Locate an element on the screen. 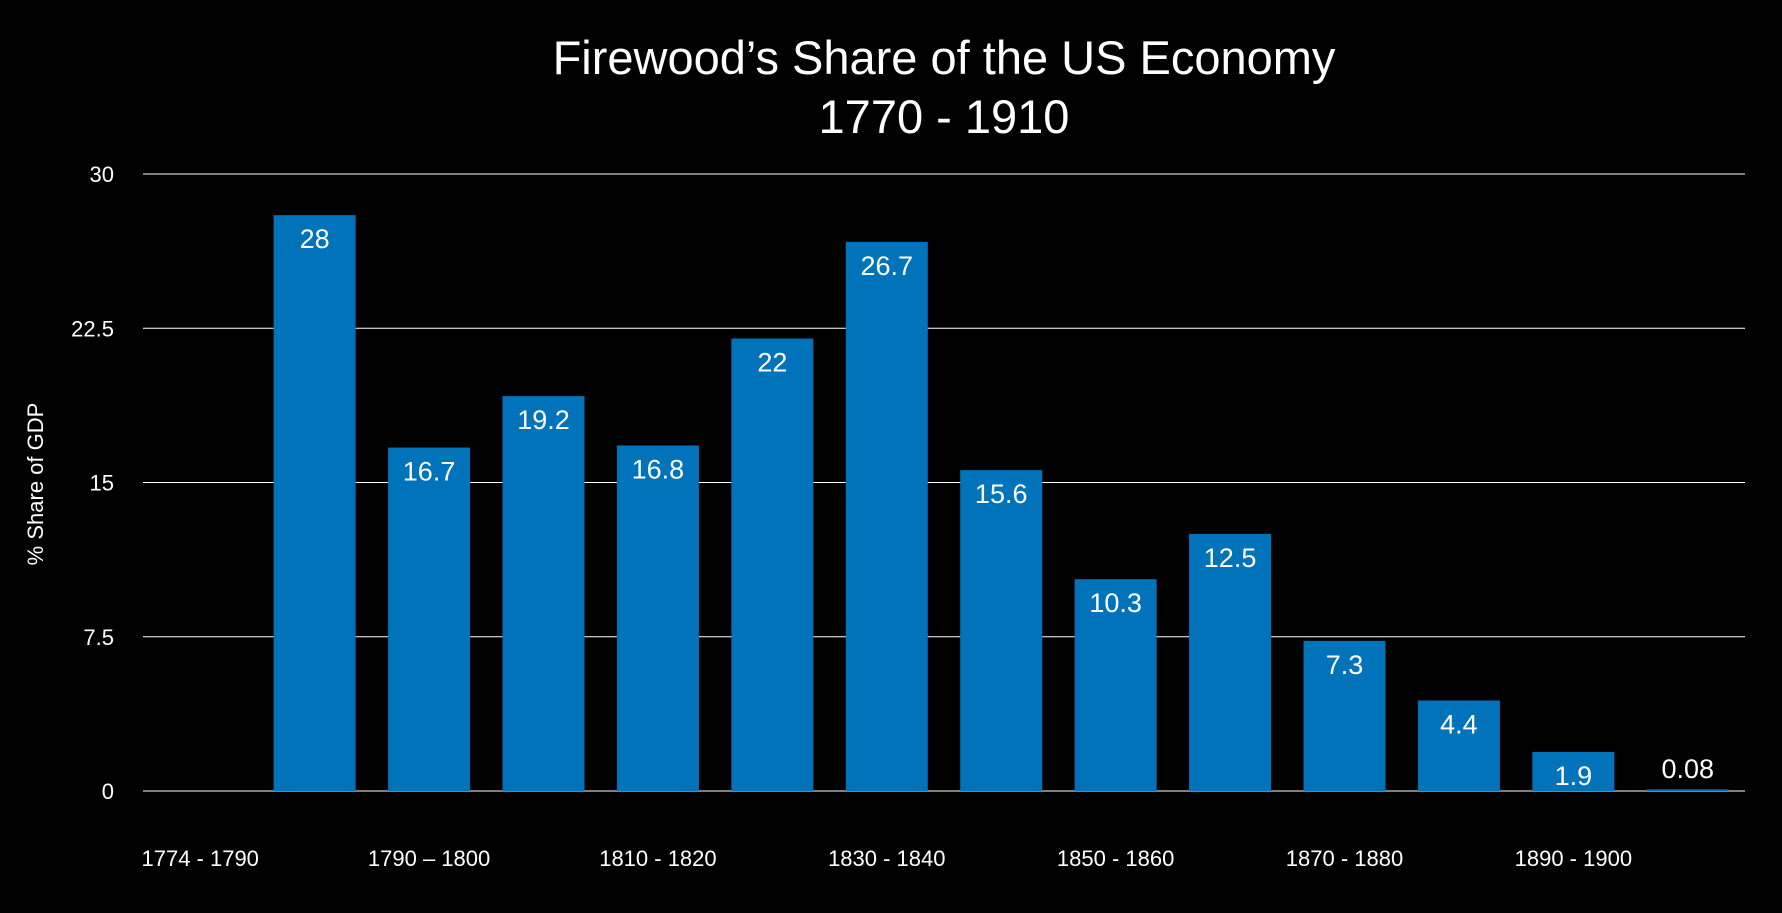 This screenshot has width=1782, height=913. x-tick-label: 1890 - 1900 is located at coordinates (1573, 858).